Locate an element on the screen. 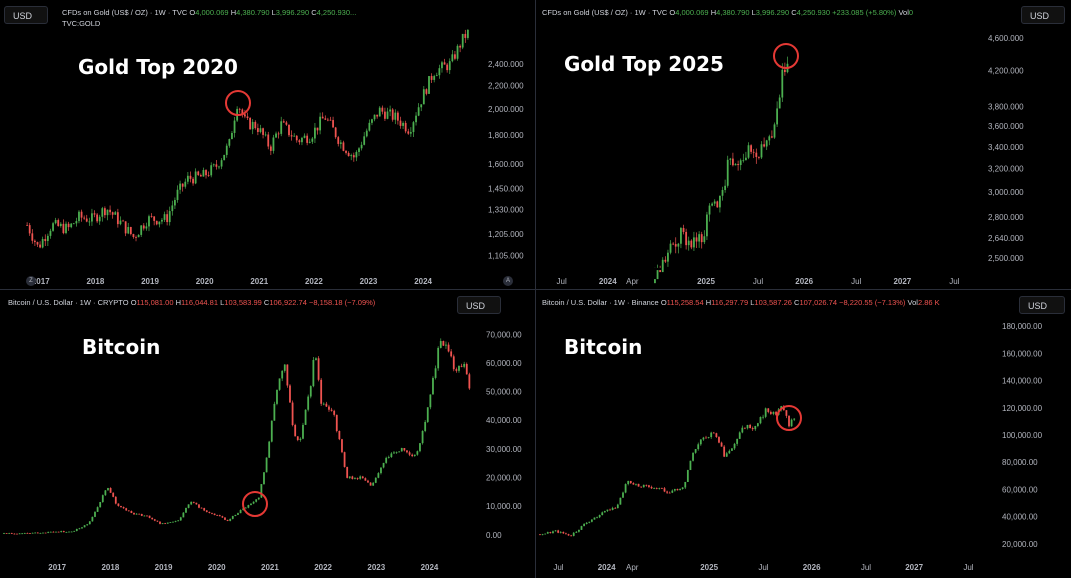  annotation-circle is located at coordinates (238, 102).